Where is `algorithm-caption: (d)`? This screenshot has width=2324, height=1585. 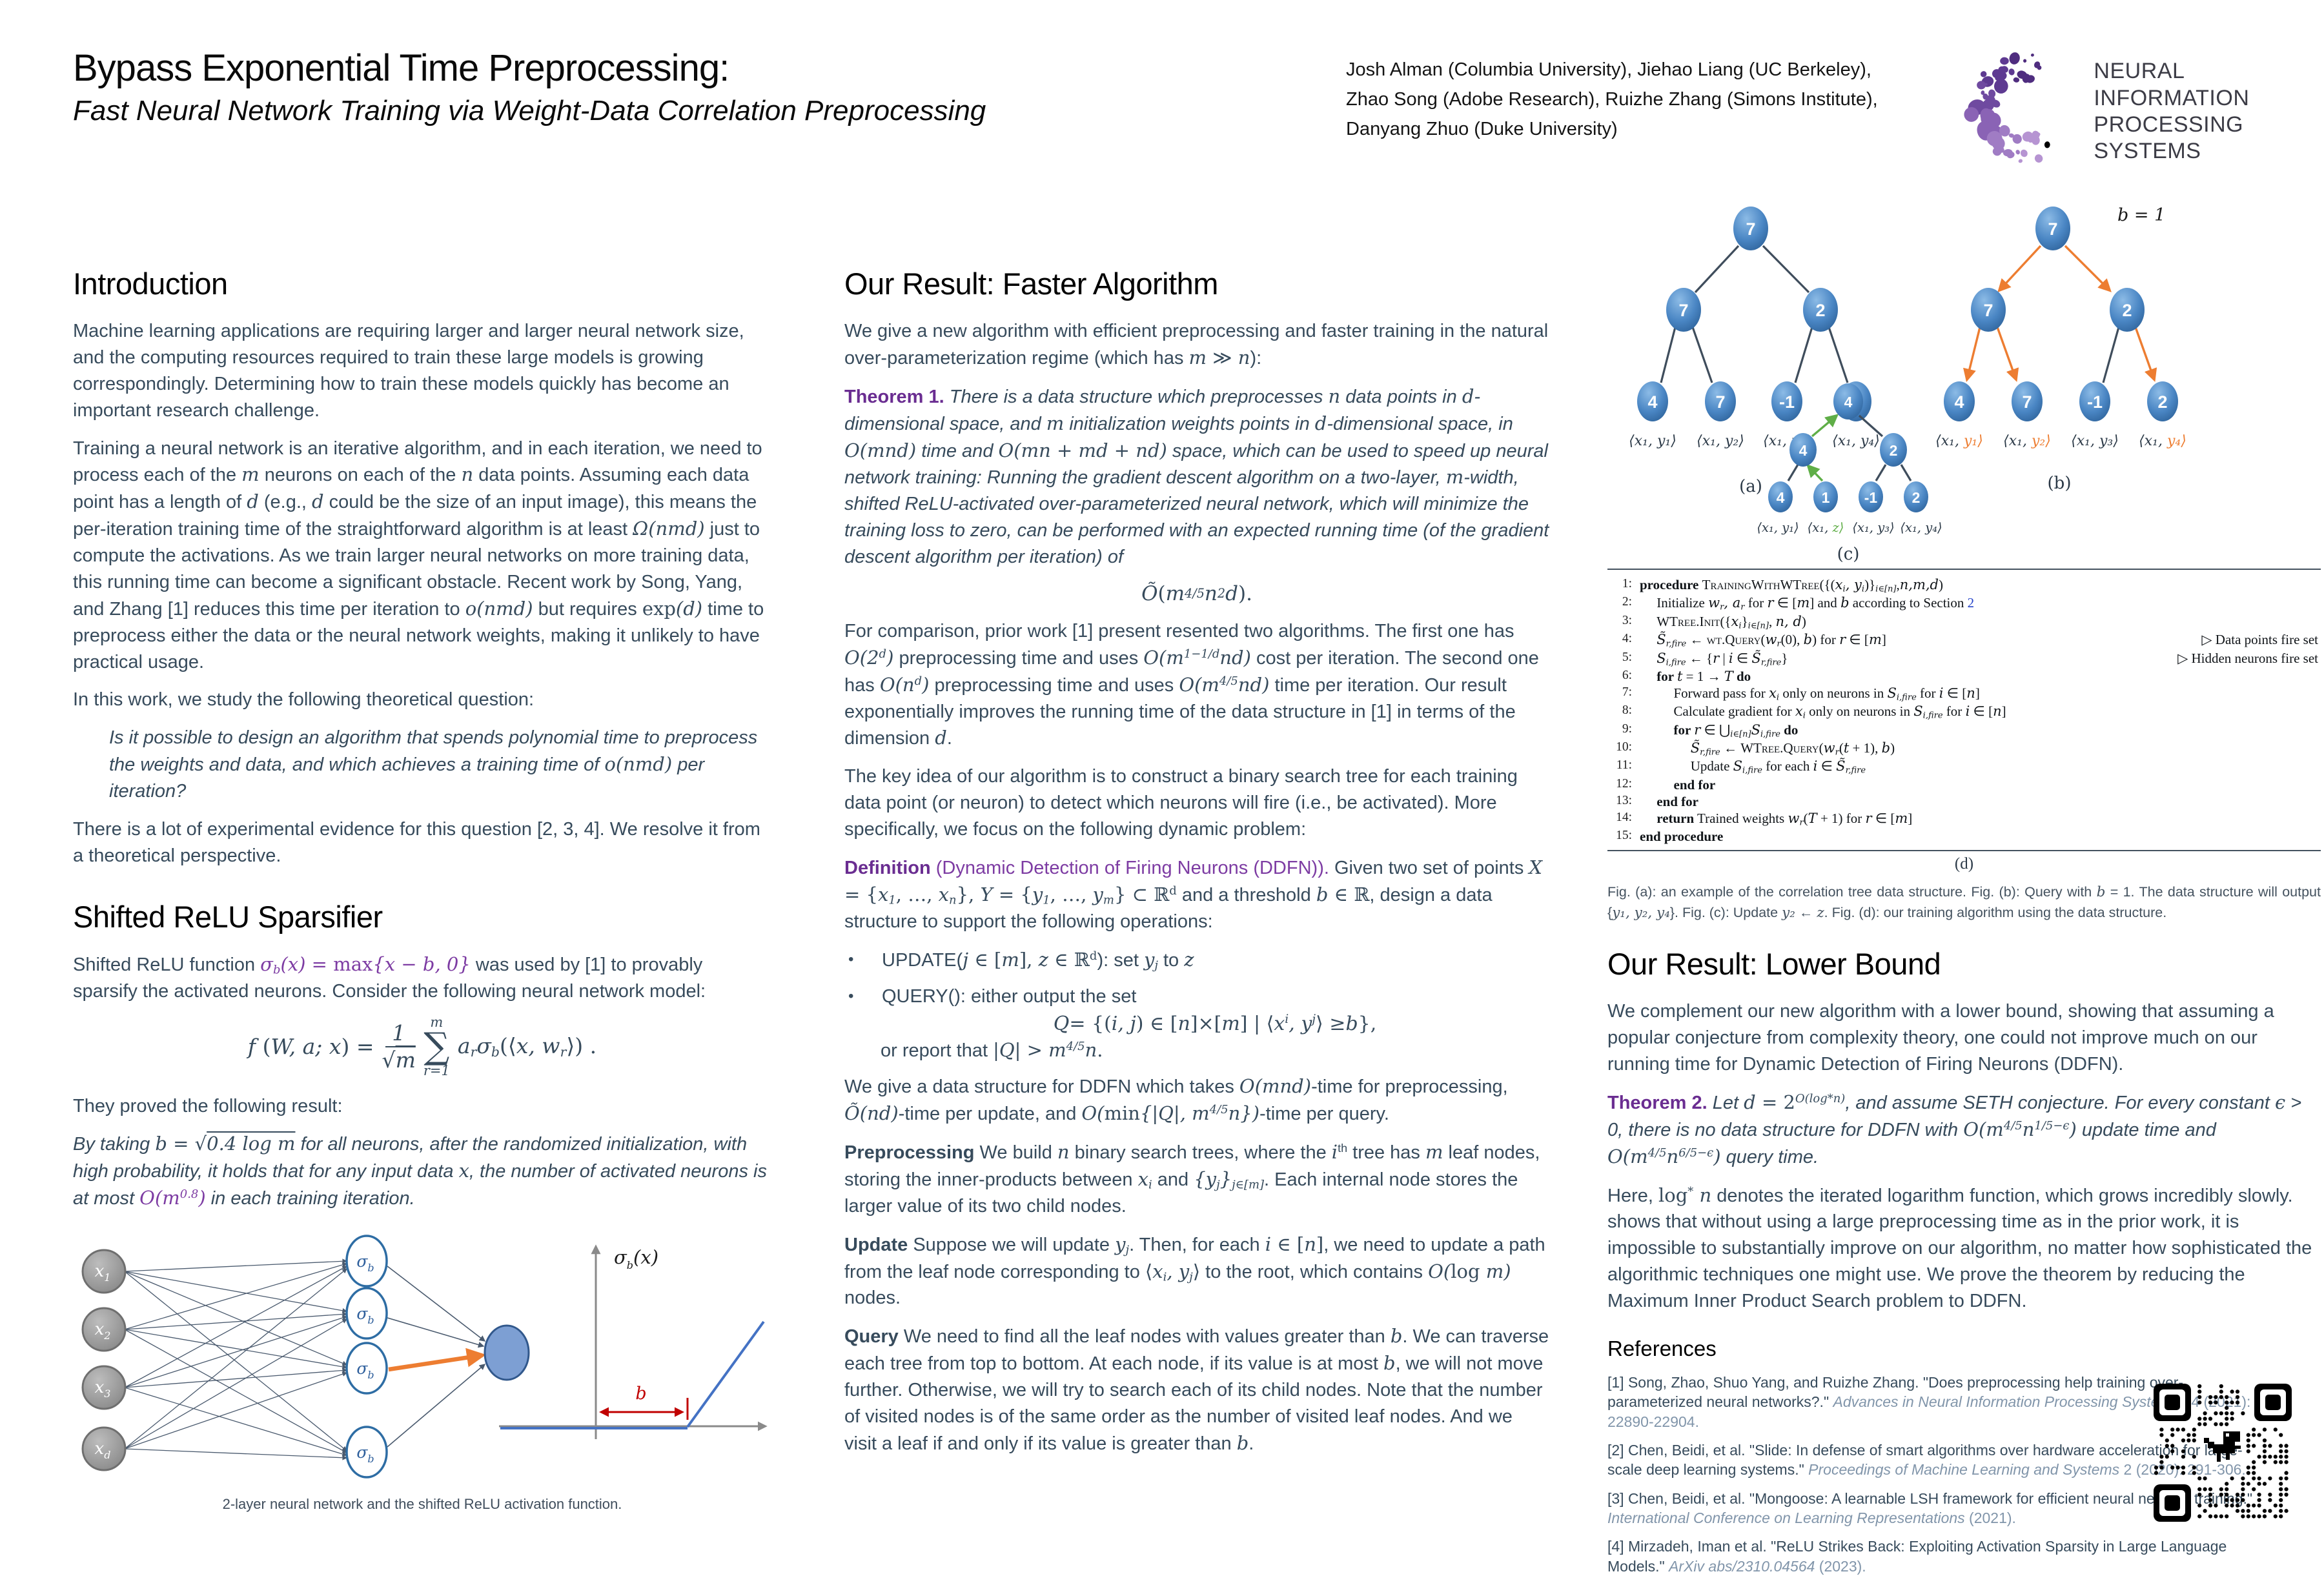 algorithm-caption: (d) is located at coordinates (1964, 864).